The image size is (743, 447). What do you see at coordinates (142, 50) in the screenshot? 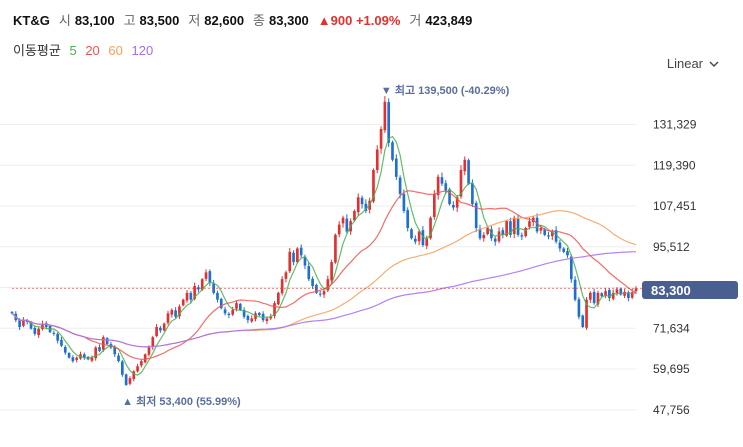
I see `ma120-label: 120` at bounding box center [142, 50].